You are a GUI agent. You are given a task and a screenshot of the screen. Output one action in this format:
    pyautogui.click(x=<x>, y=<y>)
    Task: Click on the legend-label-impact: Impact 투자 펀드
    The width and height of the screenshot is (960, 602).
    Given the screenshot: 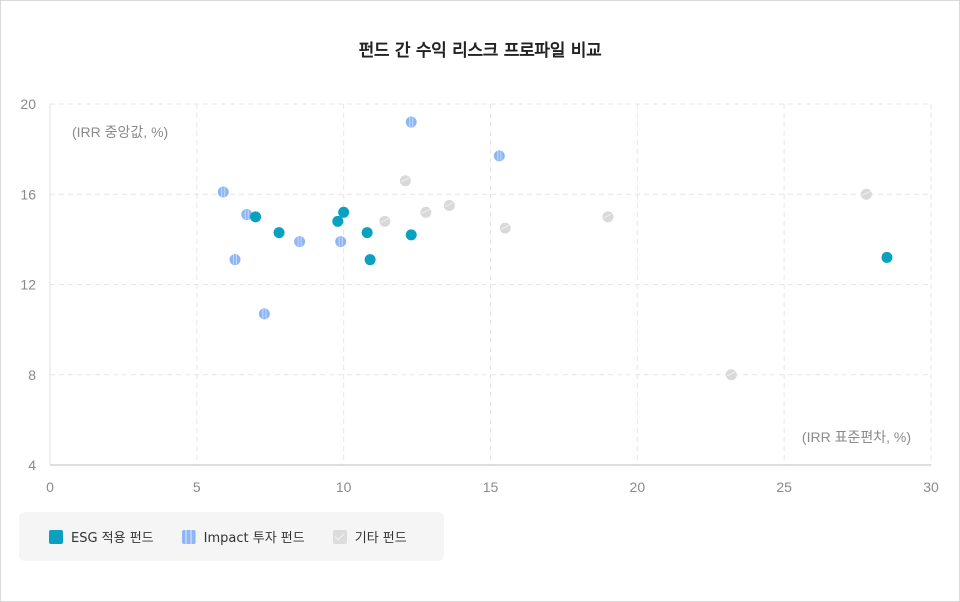 What is the action you would take?
    pyautogui.click(x=254, y=538)
    